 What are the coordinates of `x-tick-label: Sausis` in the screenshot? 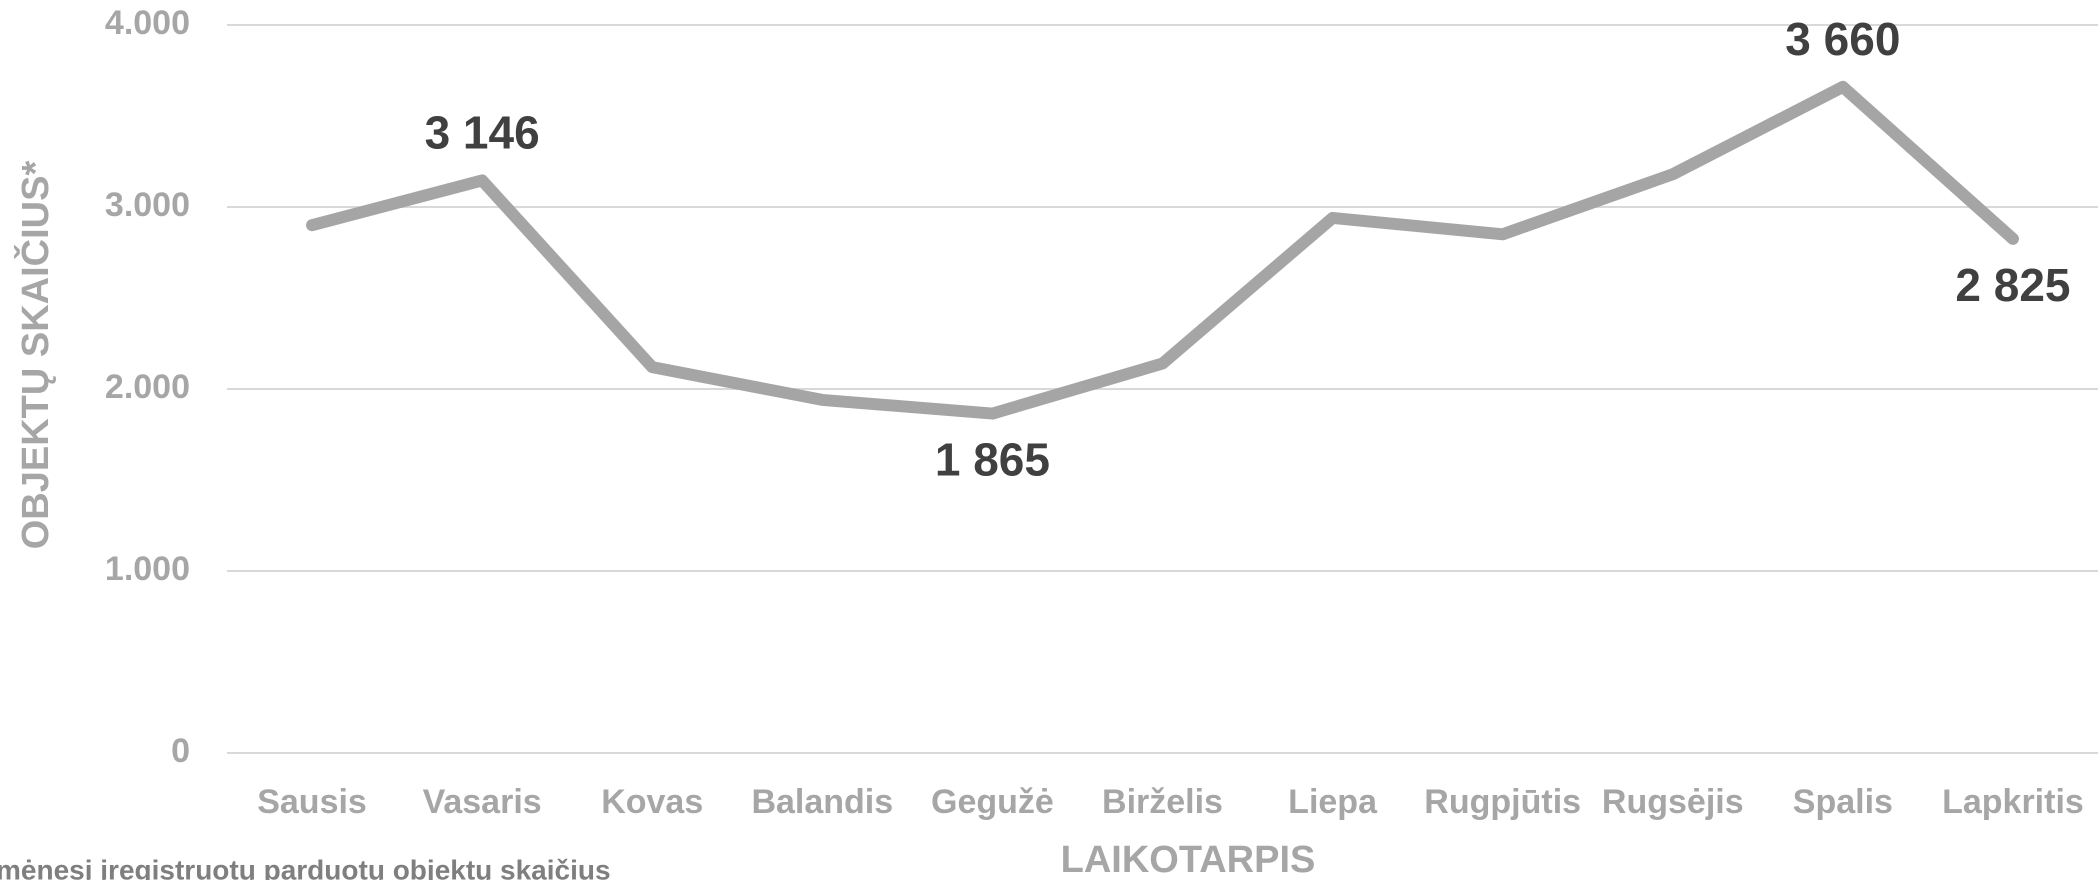 It's located at (312, 802).